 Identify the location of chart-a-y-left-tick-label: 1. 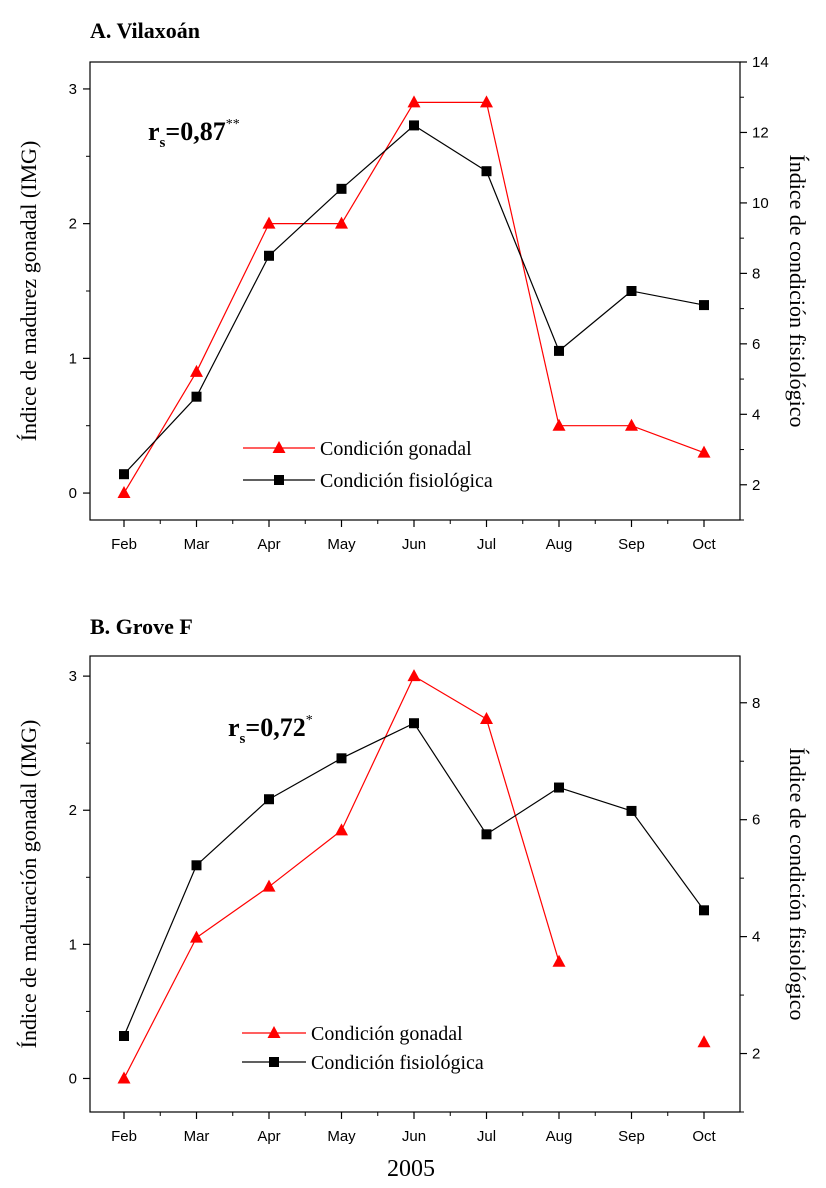
(73, 358).